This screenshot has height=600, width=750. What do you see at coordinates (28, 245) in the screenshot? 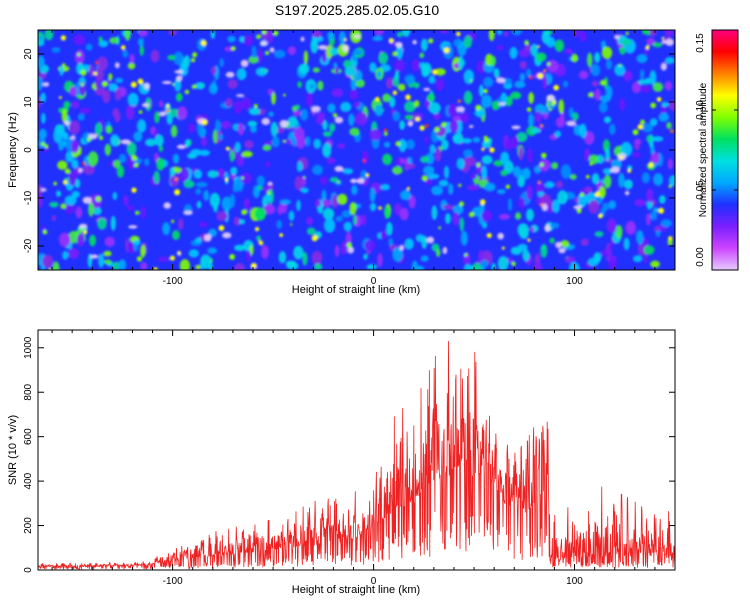
I see `heatmap-y-tick-label: -20` at bounding box center [28, 245].